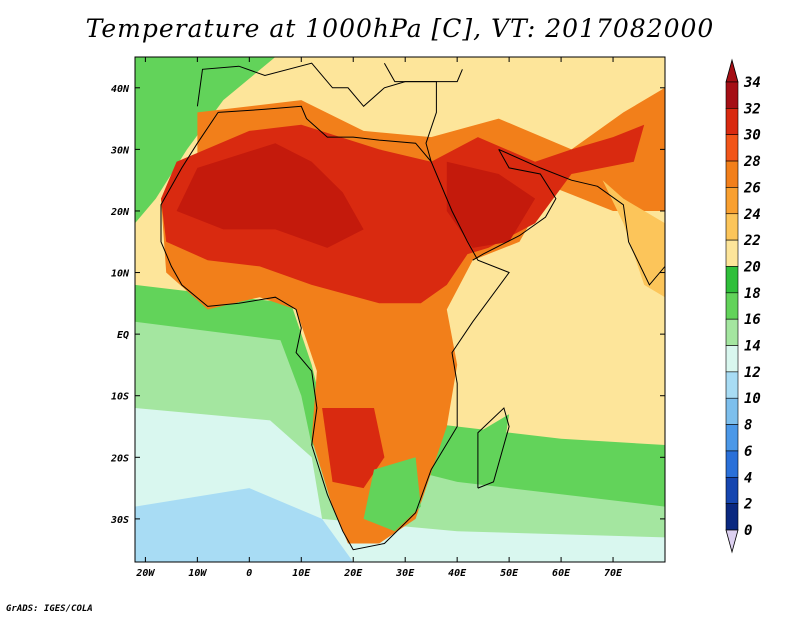 The width and height of the screenshot is (800, 618). What do you see at coordinates (509, 573) in the screenshot?
I see `lon-tick-label: 50E` at bounding box center [509, 573].